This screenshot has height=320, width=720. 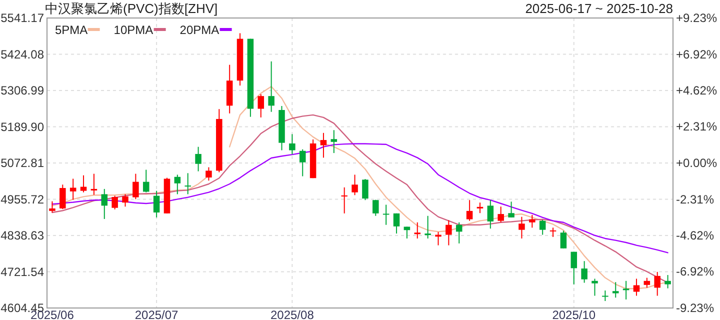 I want to click on legend-label: 20PMA, so click(x=200, y=30).